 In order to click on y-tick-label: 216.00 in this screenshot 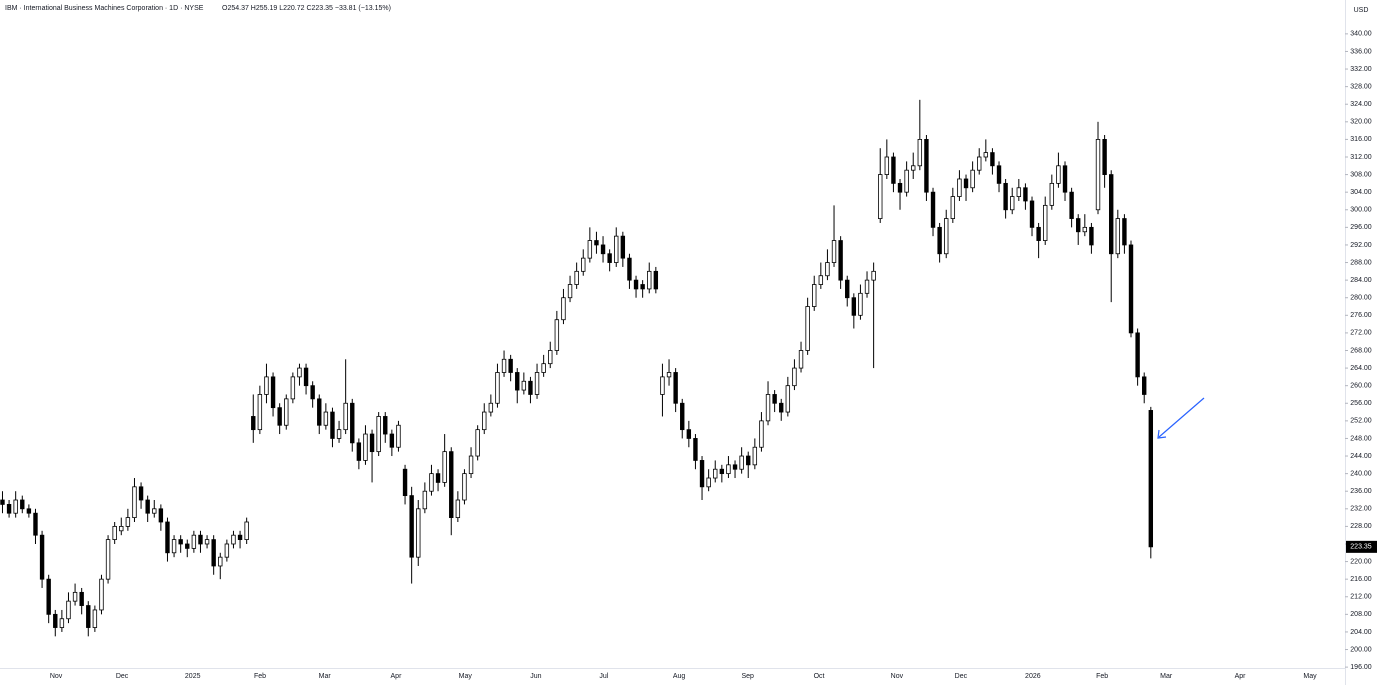, I will do `click(1361, 579)`.